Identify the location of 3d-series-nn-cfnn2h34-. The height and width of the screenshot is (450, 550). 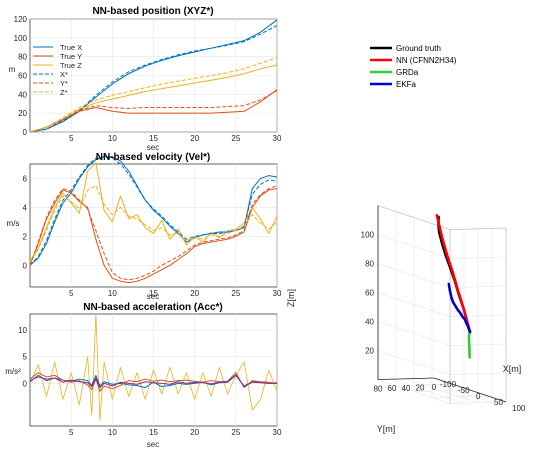
(453, 273).